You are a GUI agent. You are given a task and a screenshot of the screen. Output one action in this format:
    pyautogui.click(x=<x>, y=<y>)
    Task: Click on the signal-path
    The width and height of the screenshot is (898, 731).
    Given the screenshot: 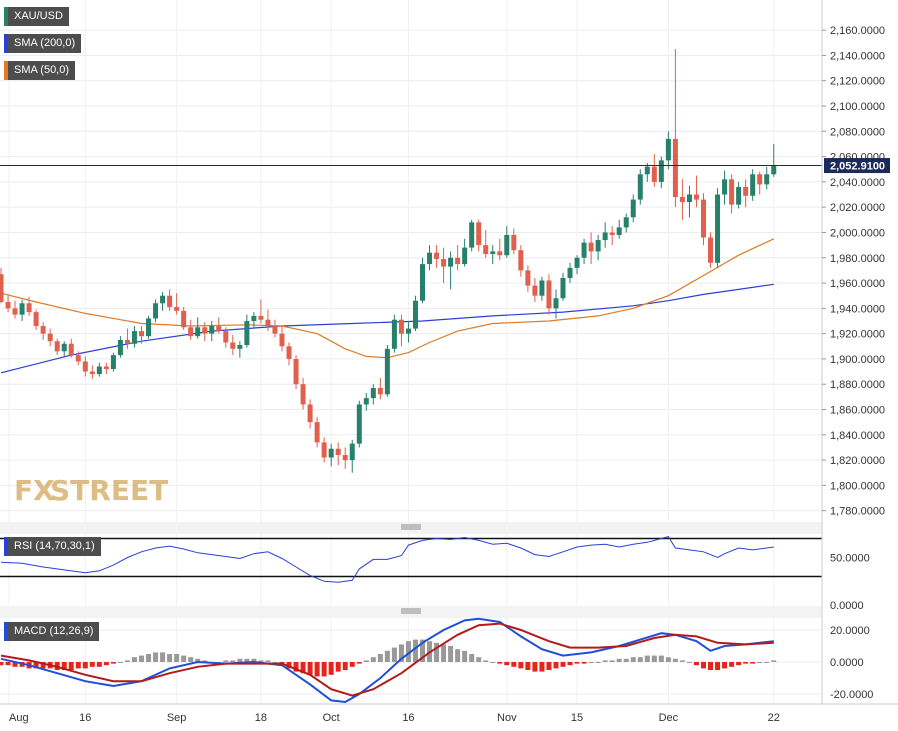 What is the action you would take?
    pyautogui.click(x=387, y=659)
    